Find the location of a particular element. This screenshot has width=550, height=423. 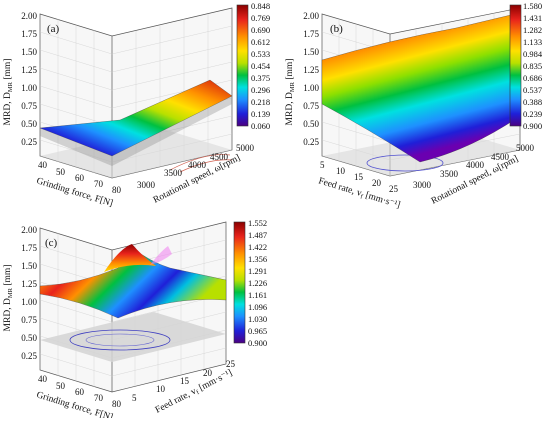

panel-a-cbtick: 0.218 is located at coordinates (260, 102).